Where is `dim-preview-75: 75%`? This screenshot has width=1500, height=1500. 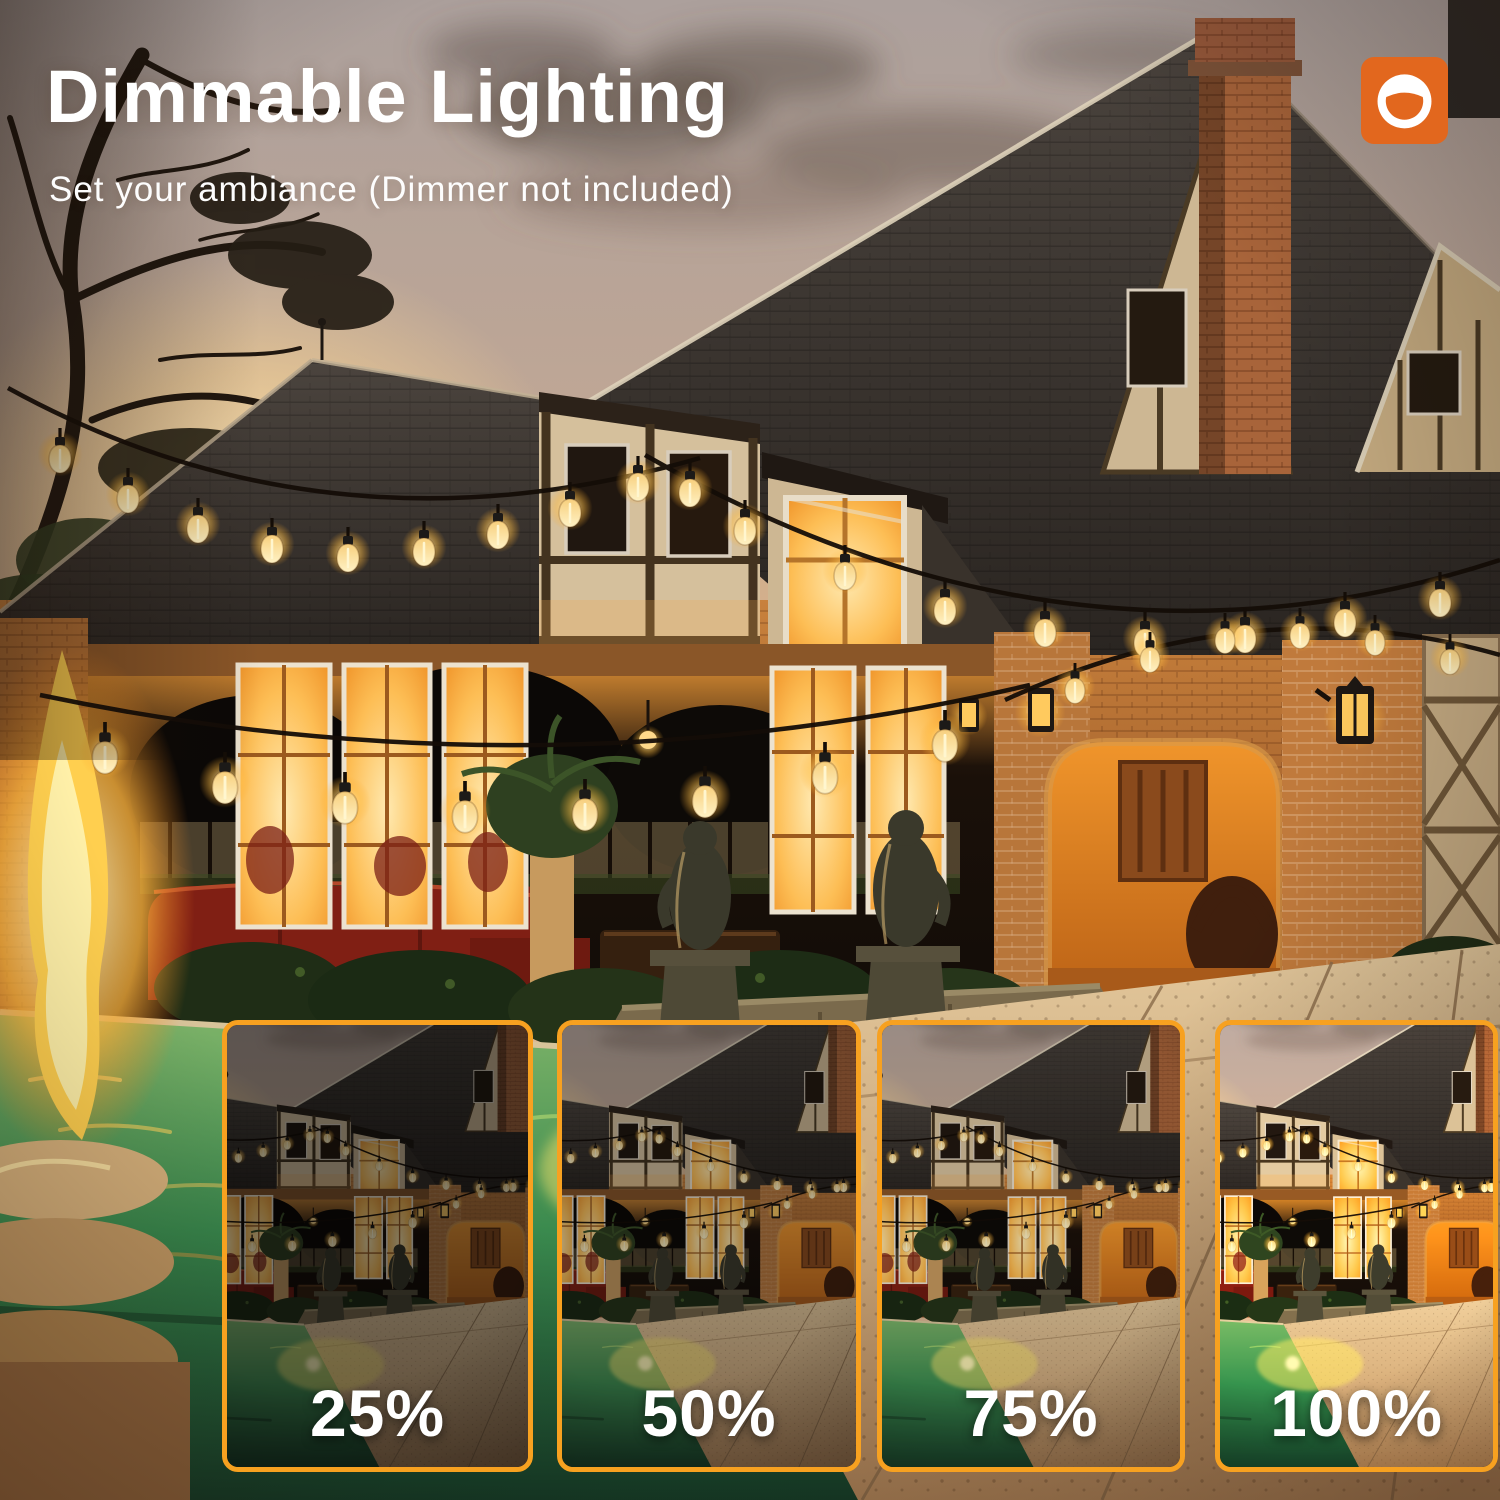
dim-preview-75: 75% is located at coordinates (1031, 1246).